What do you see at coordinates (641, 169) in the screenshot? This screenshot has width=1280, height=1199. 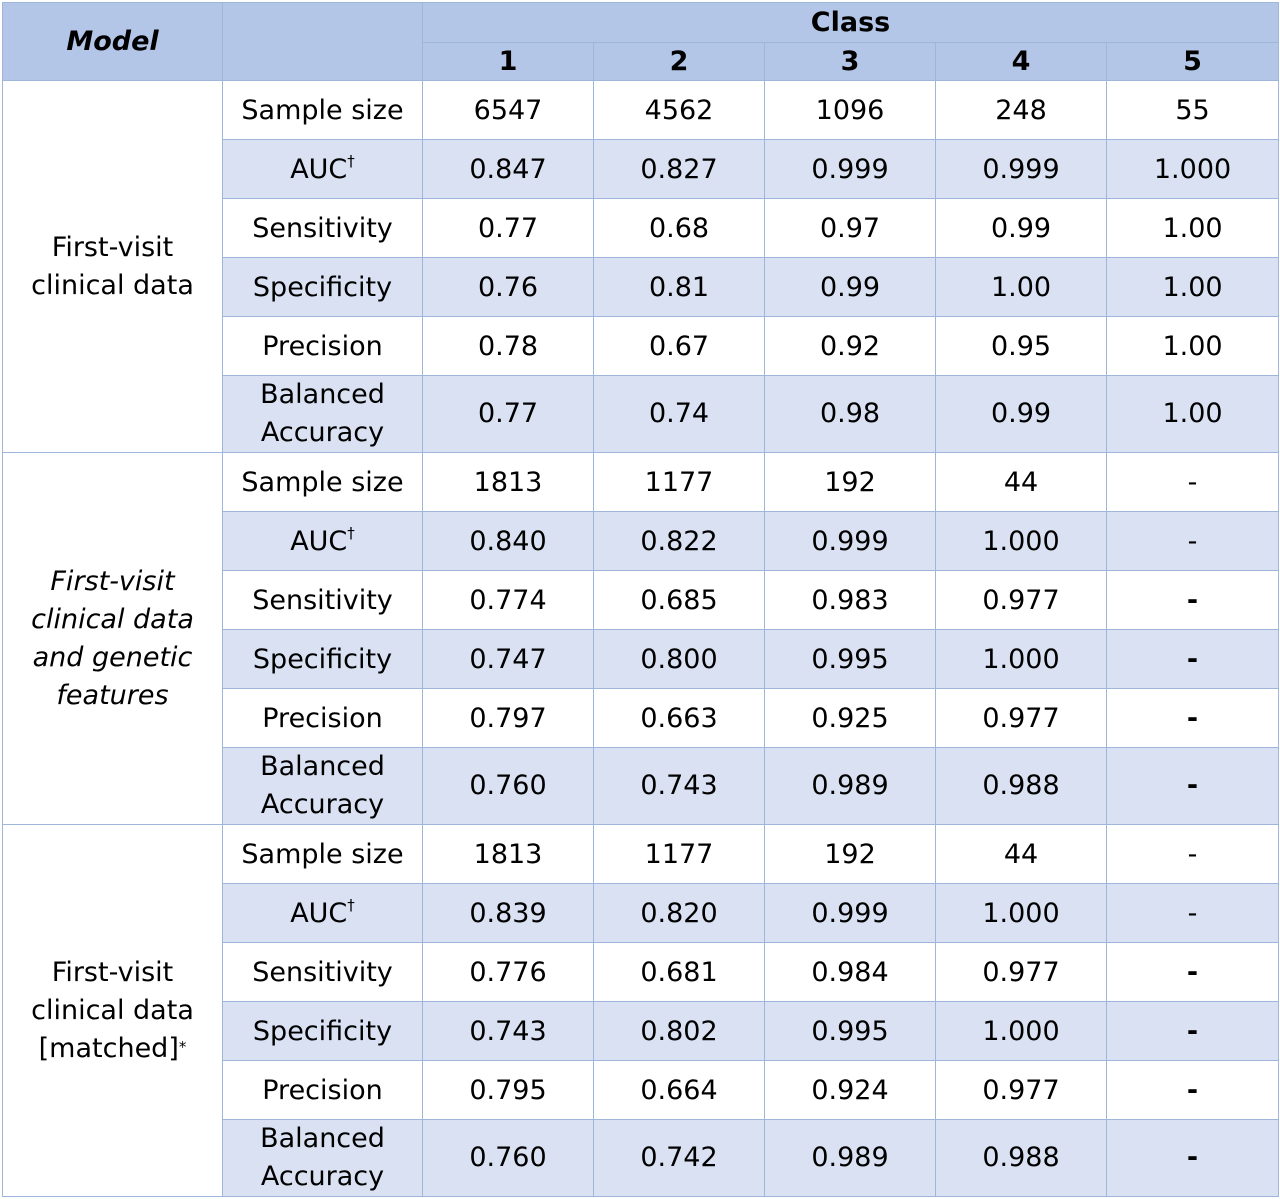 I see `table-row: AUC† 0.847 0.827 0.999 0.999 1.000` at bounding box center [641, 169].